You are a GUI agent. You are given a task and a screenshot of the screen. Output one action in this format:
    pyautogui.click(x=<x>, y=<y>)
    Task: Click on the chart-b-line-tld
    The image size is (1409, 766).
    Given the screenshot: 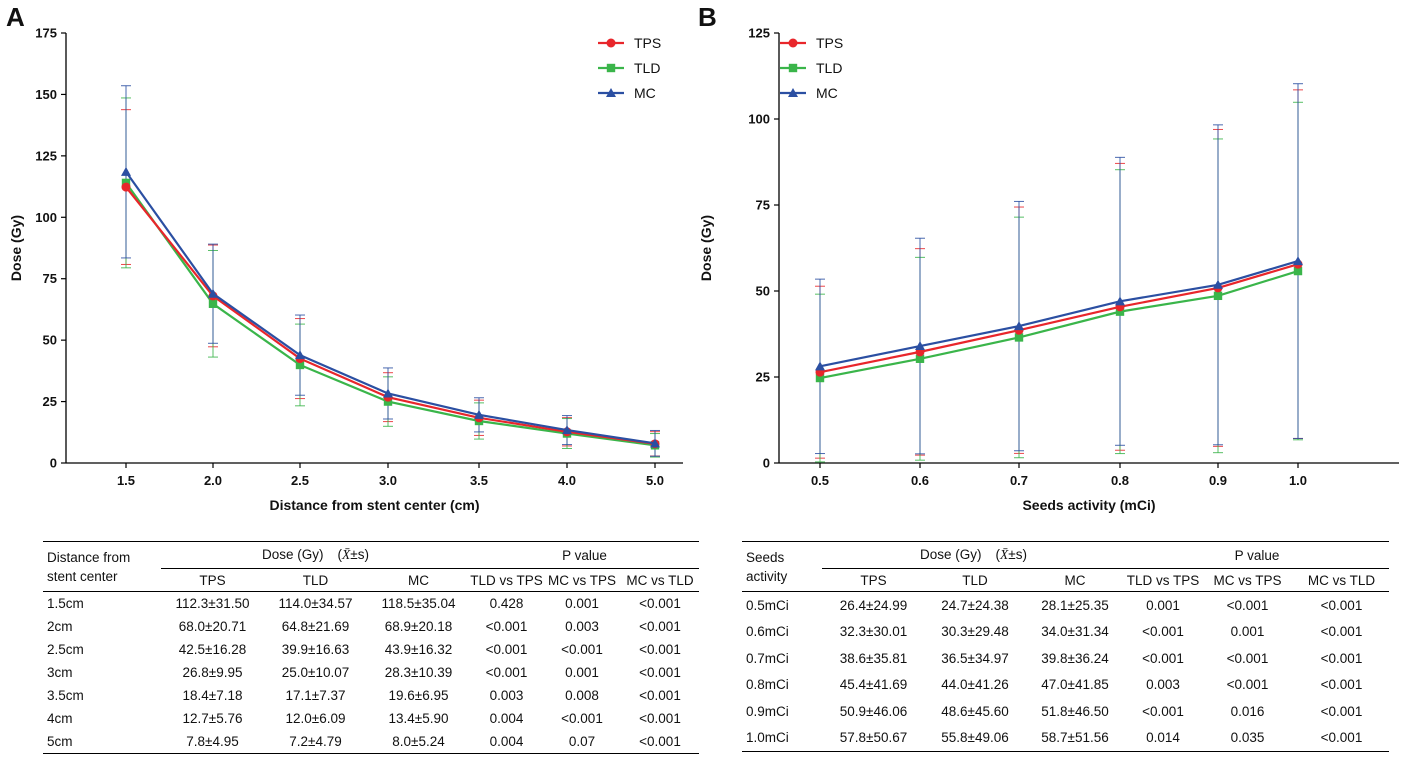 What is the action you would take?
    pyautogui.click(x=1059, y=324)
    